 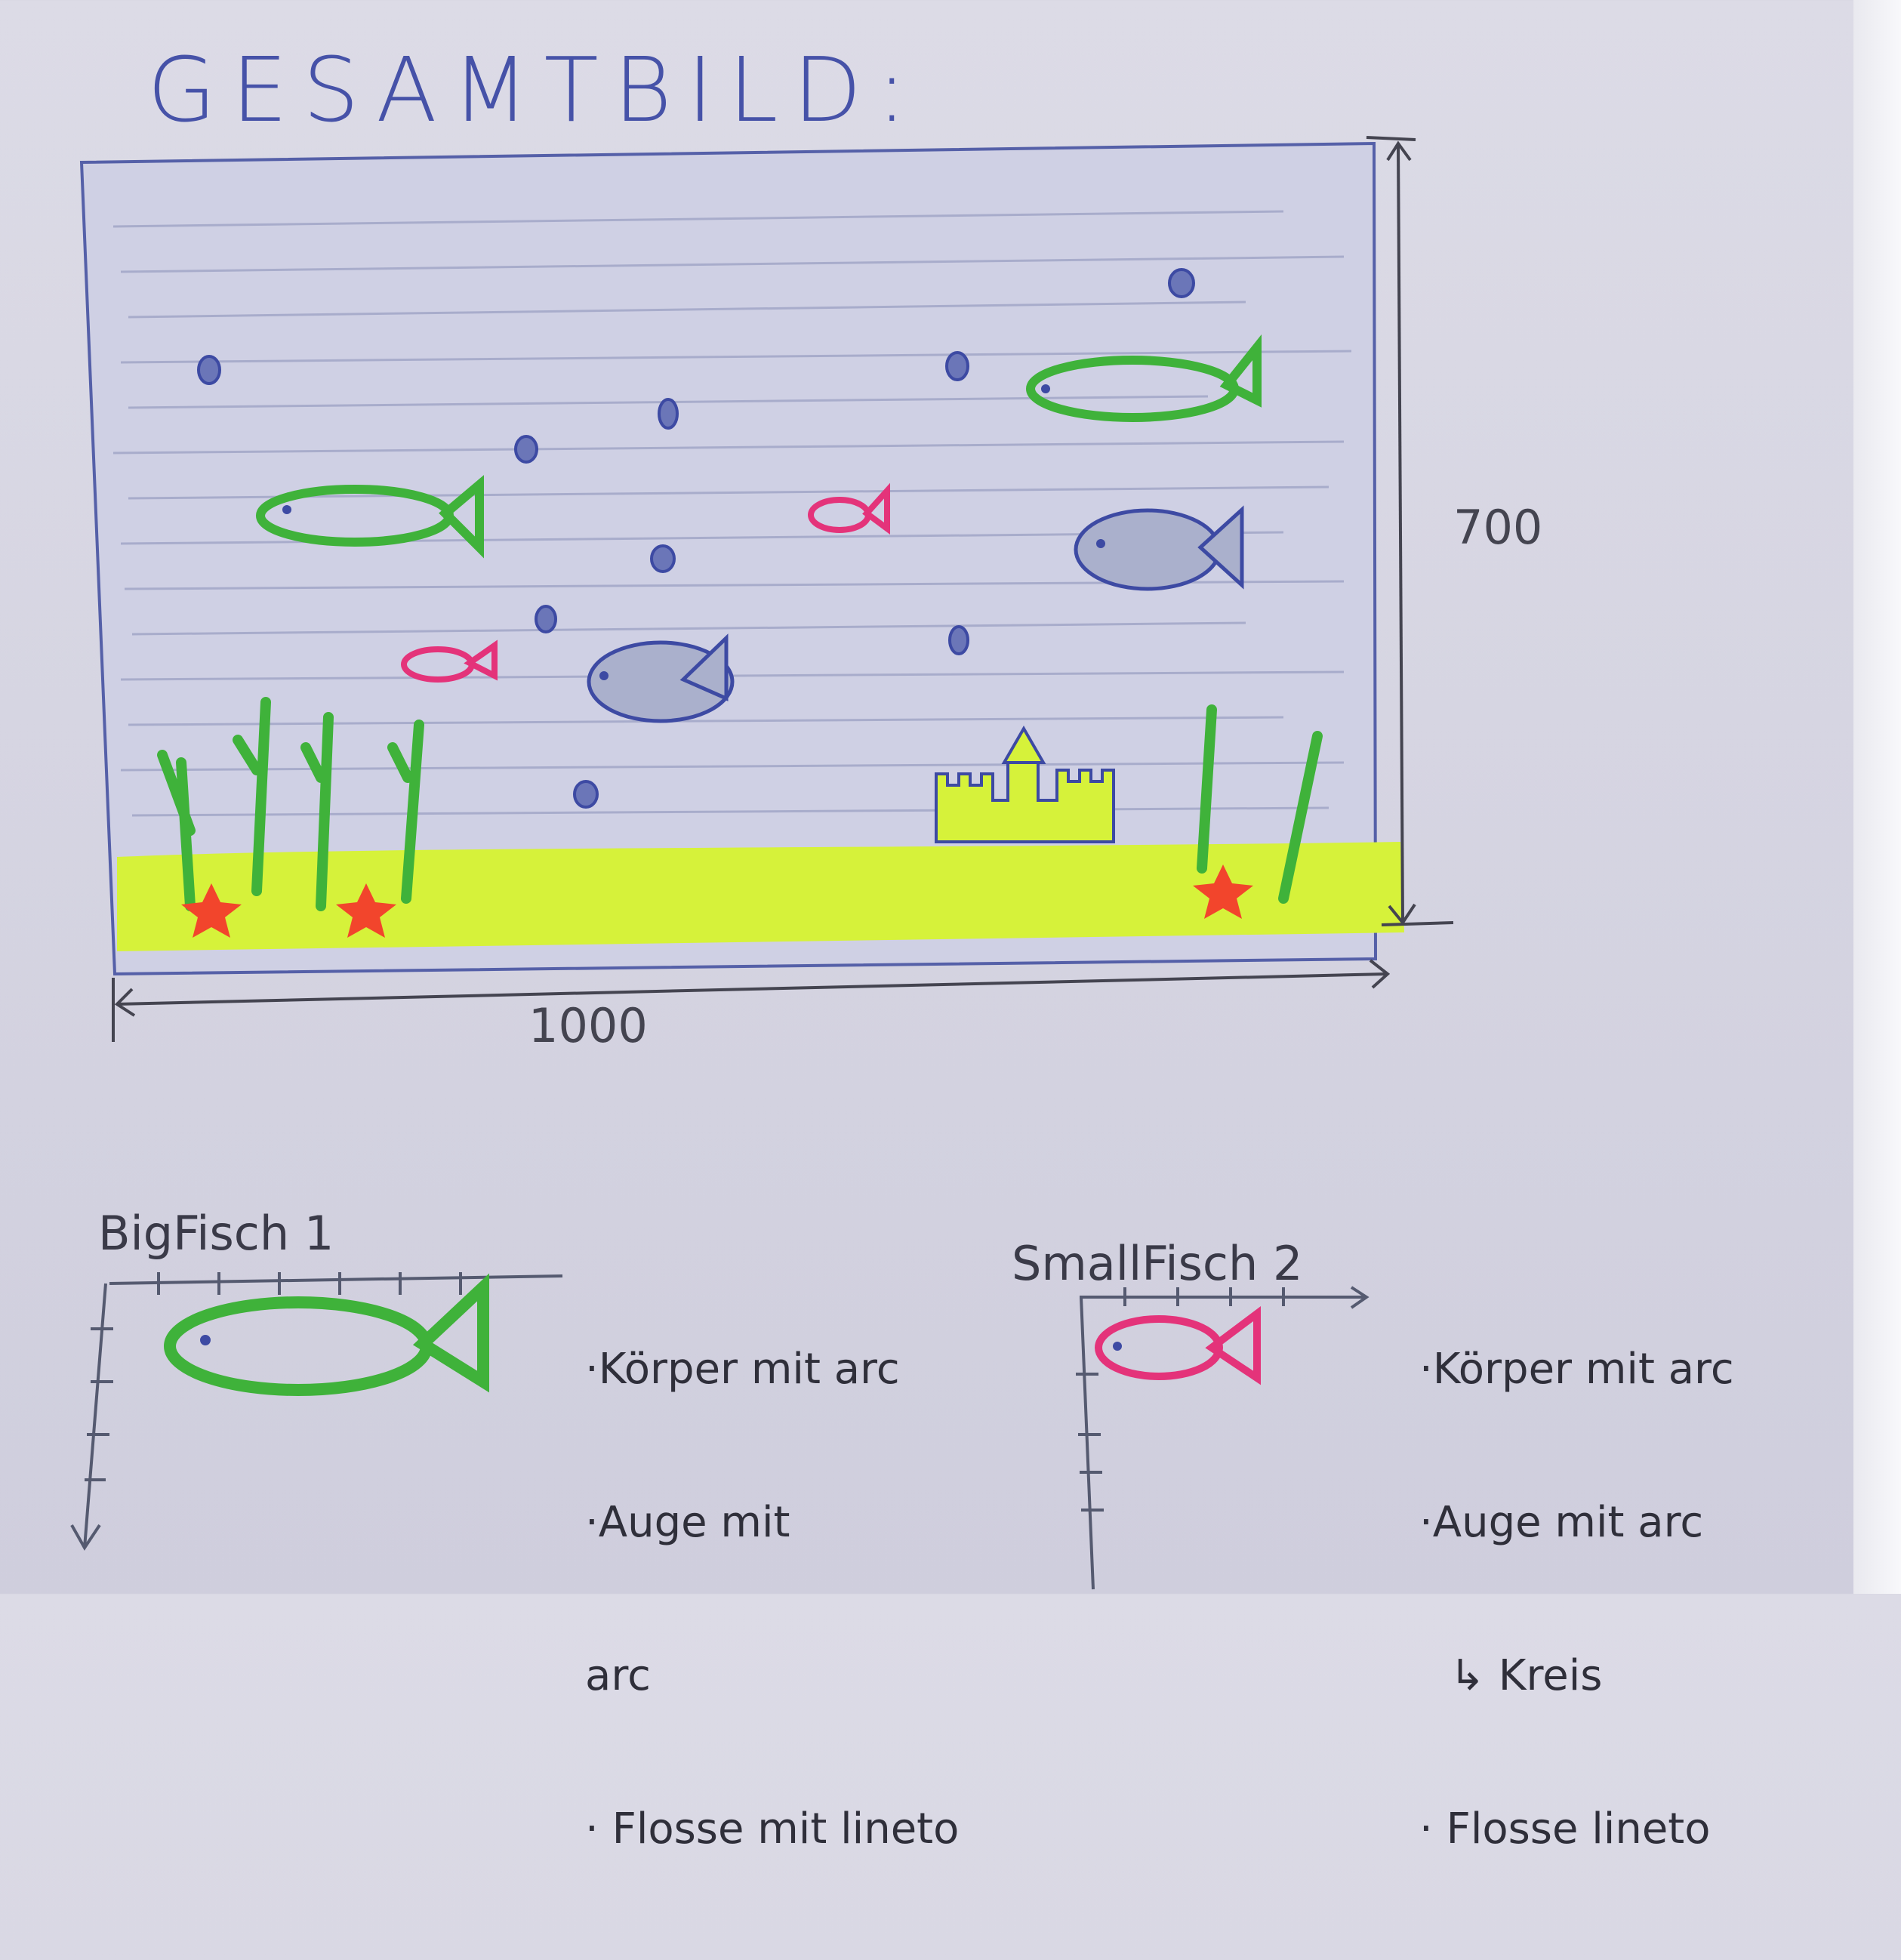 What do you see at coordinates (1223, 1438) in the screenshot?
I see `small-fish-axes` at bounding box center [1223, 1438].